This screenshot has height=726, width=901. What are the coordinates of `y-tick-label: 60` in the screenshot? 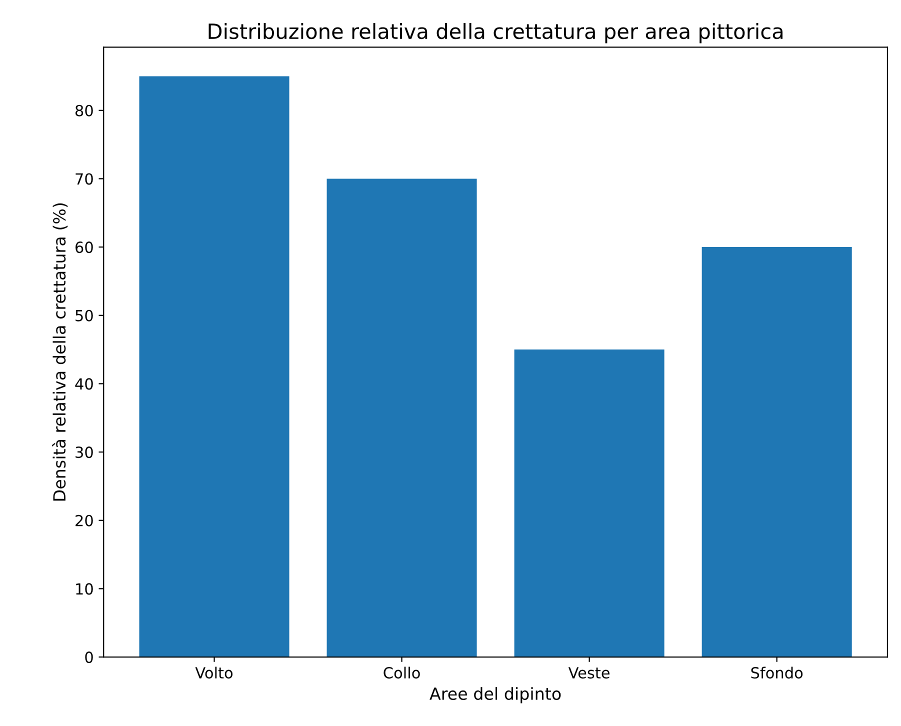 It's located at (84, 248).